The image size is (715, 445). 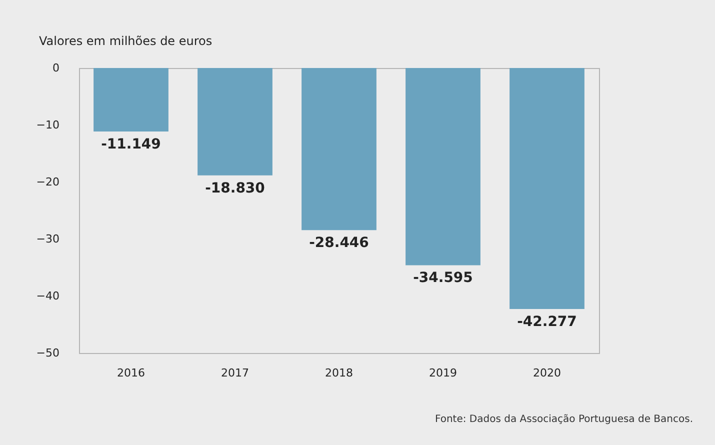 I want to click on data-label: -34.595, so click(x=443, y=278).